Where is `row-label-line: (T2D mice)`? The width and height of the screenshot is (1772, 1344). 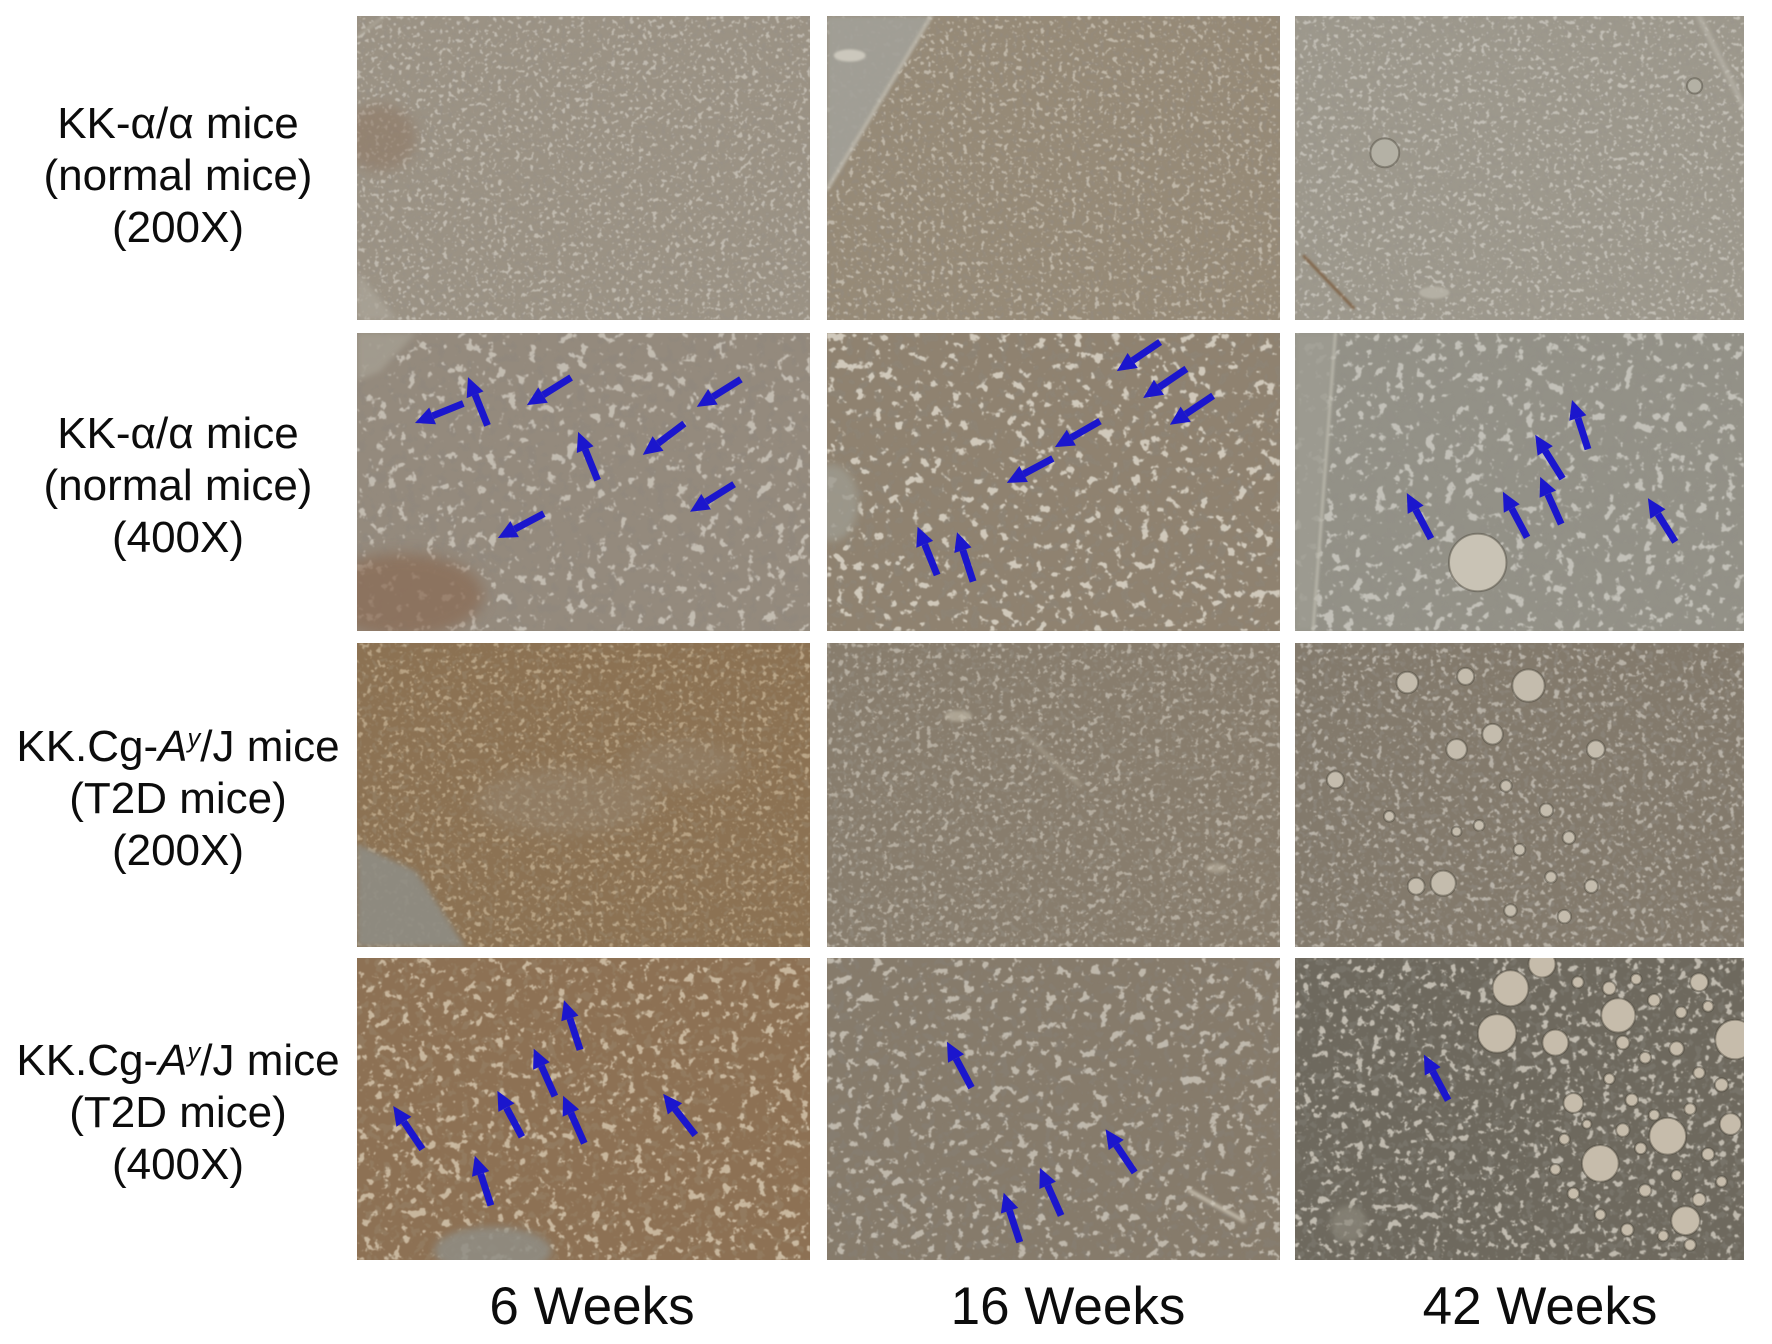
row-label-line: (T2D mice) is located at coordinates (178, 1113).